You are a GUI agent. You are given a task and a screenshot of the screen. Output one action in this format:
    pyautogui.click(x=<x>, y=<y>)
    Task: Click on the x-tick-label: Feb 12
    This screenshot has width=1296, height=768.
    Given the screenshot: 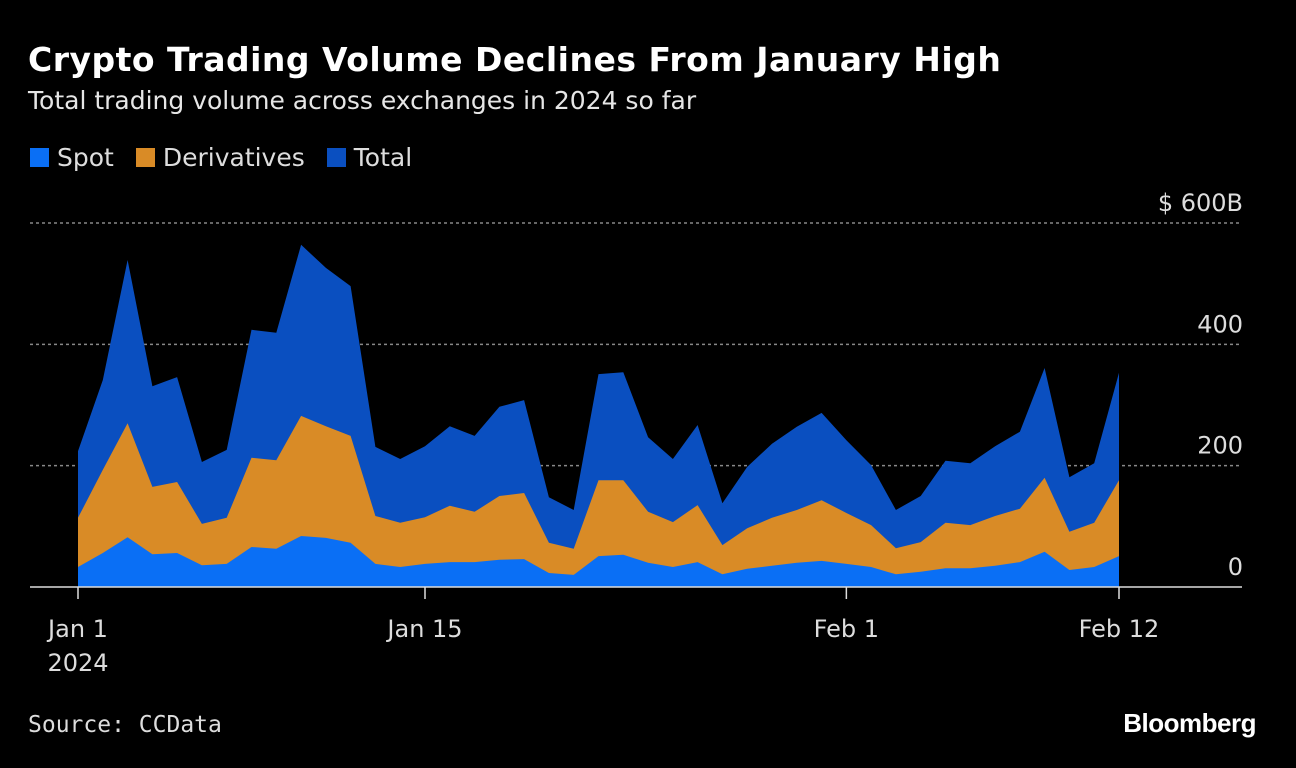 What is the action you would take?
    pyautogui.click(x=1119, y=629)
    